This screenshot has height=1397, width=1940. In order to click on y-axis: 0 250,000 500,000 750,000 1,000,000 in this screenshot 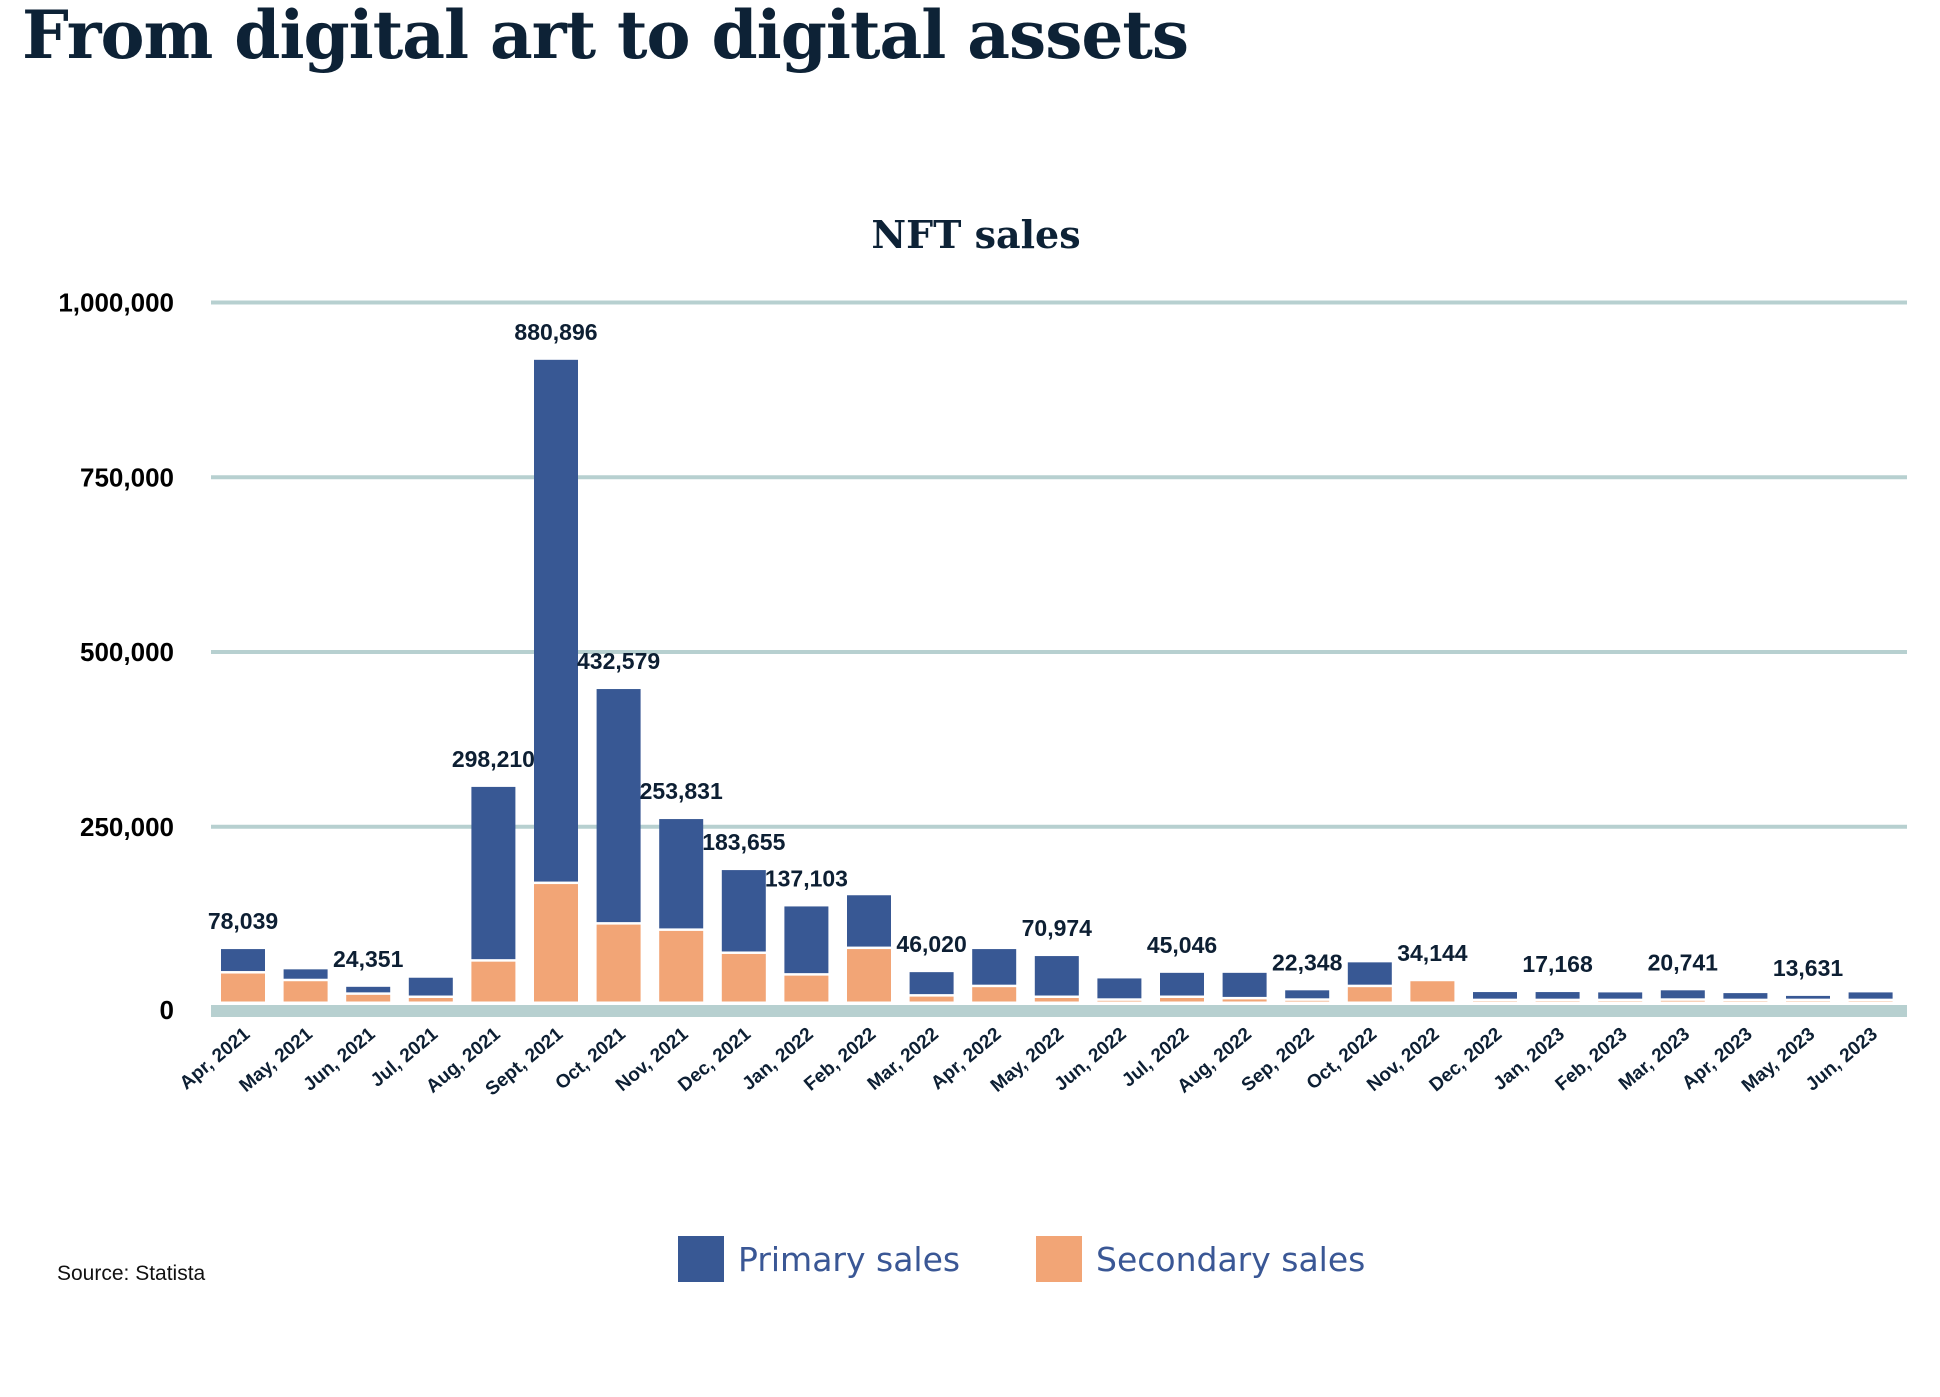, I will do `click(116, 657)`.